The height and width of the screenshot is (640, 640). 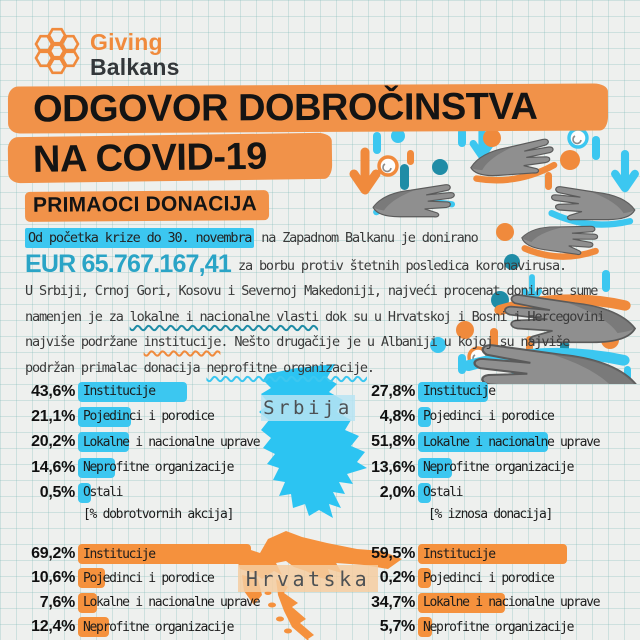 I want to click on stat-row: 14,6% Neprofitne organizacije, so click(x=142, y=467).